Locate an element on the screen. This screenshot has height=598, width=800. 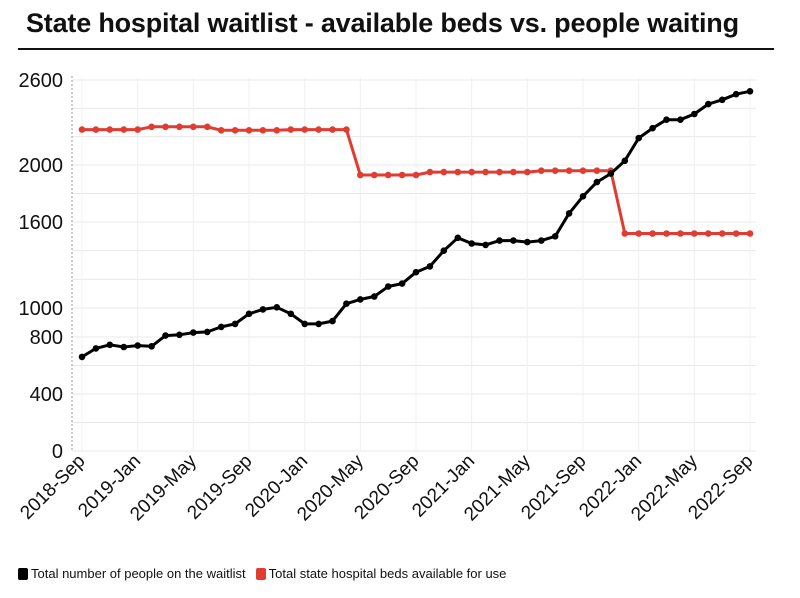
y-tick-label: 800 is located at coordinates (46, 338).